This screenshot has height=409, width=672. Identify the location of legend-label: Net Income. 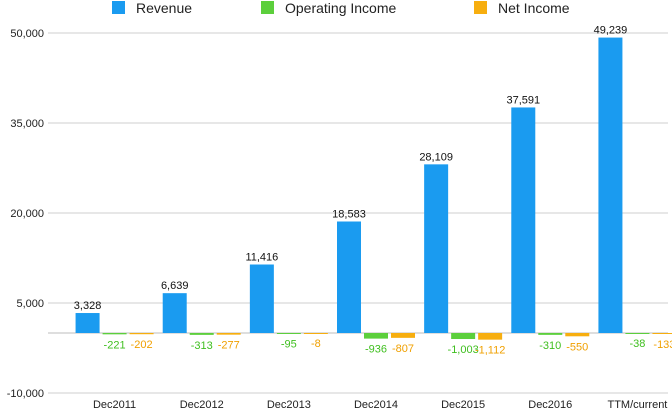
(534, 8).